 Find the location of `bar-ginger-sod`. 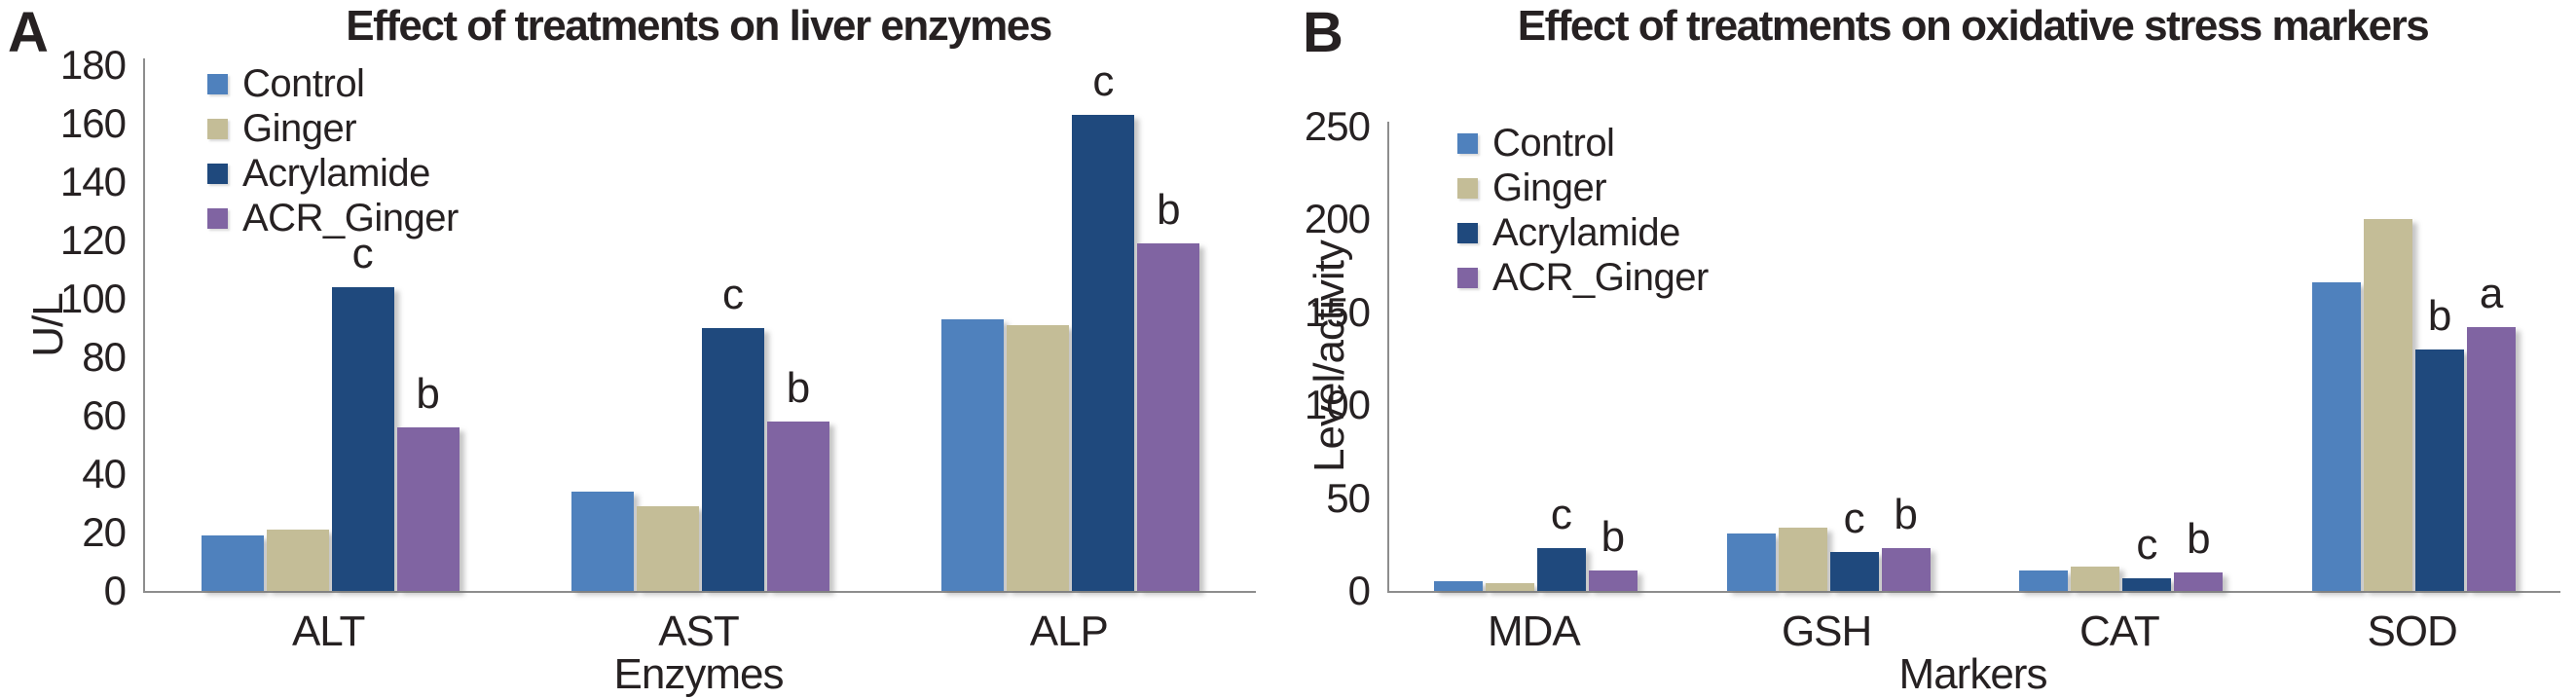

bar-ginger-sod is located at coordinates (2388, 405).